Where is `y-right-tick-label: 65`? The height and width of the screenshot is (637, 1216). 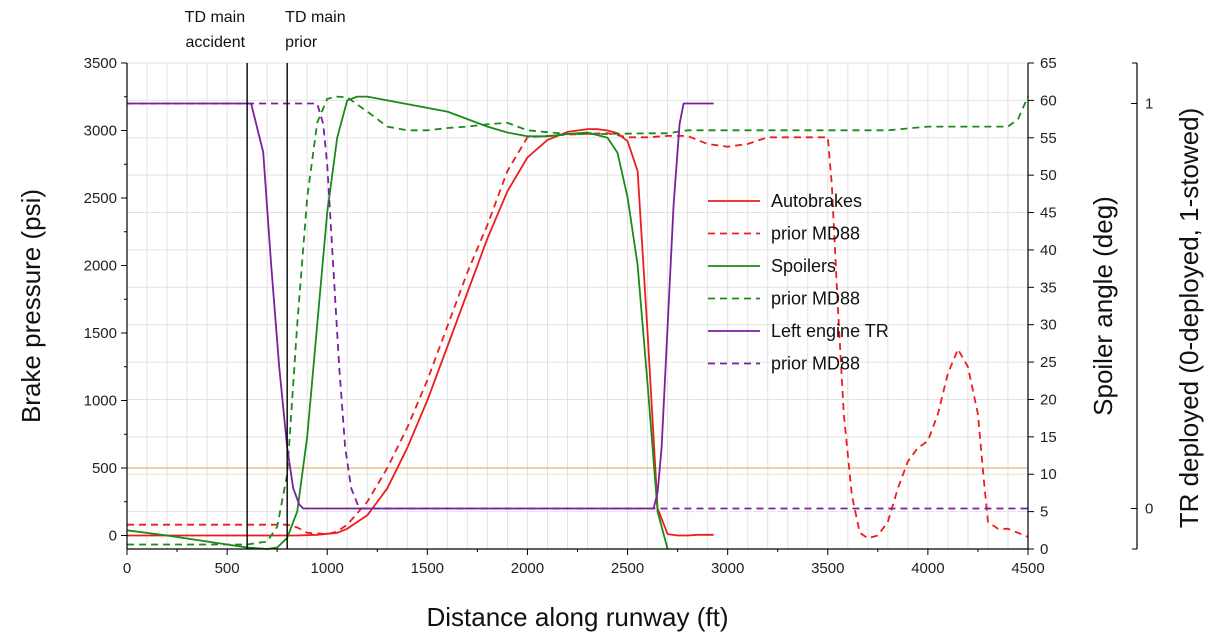
y-right-tick-label: 65 is located at coordinates (1048, 63).